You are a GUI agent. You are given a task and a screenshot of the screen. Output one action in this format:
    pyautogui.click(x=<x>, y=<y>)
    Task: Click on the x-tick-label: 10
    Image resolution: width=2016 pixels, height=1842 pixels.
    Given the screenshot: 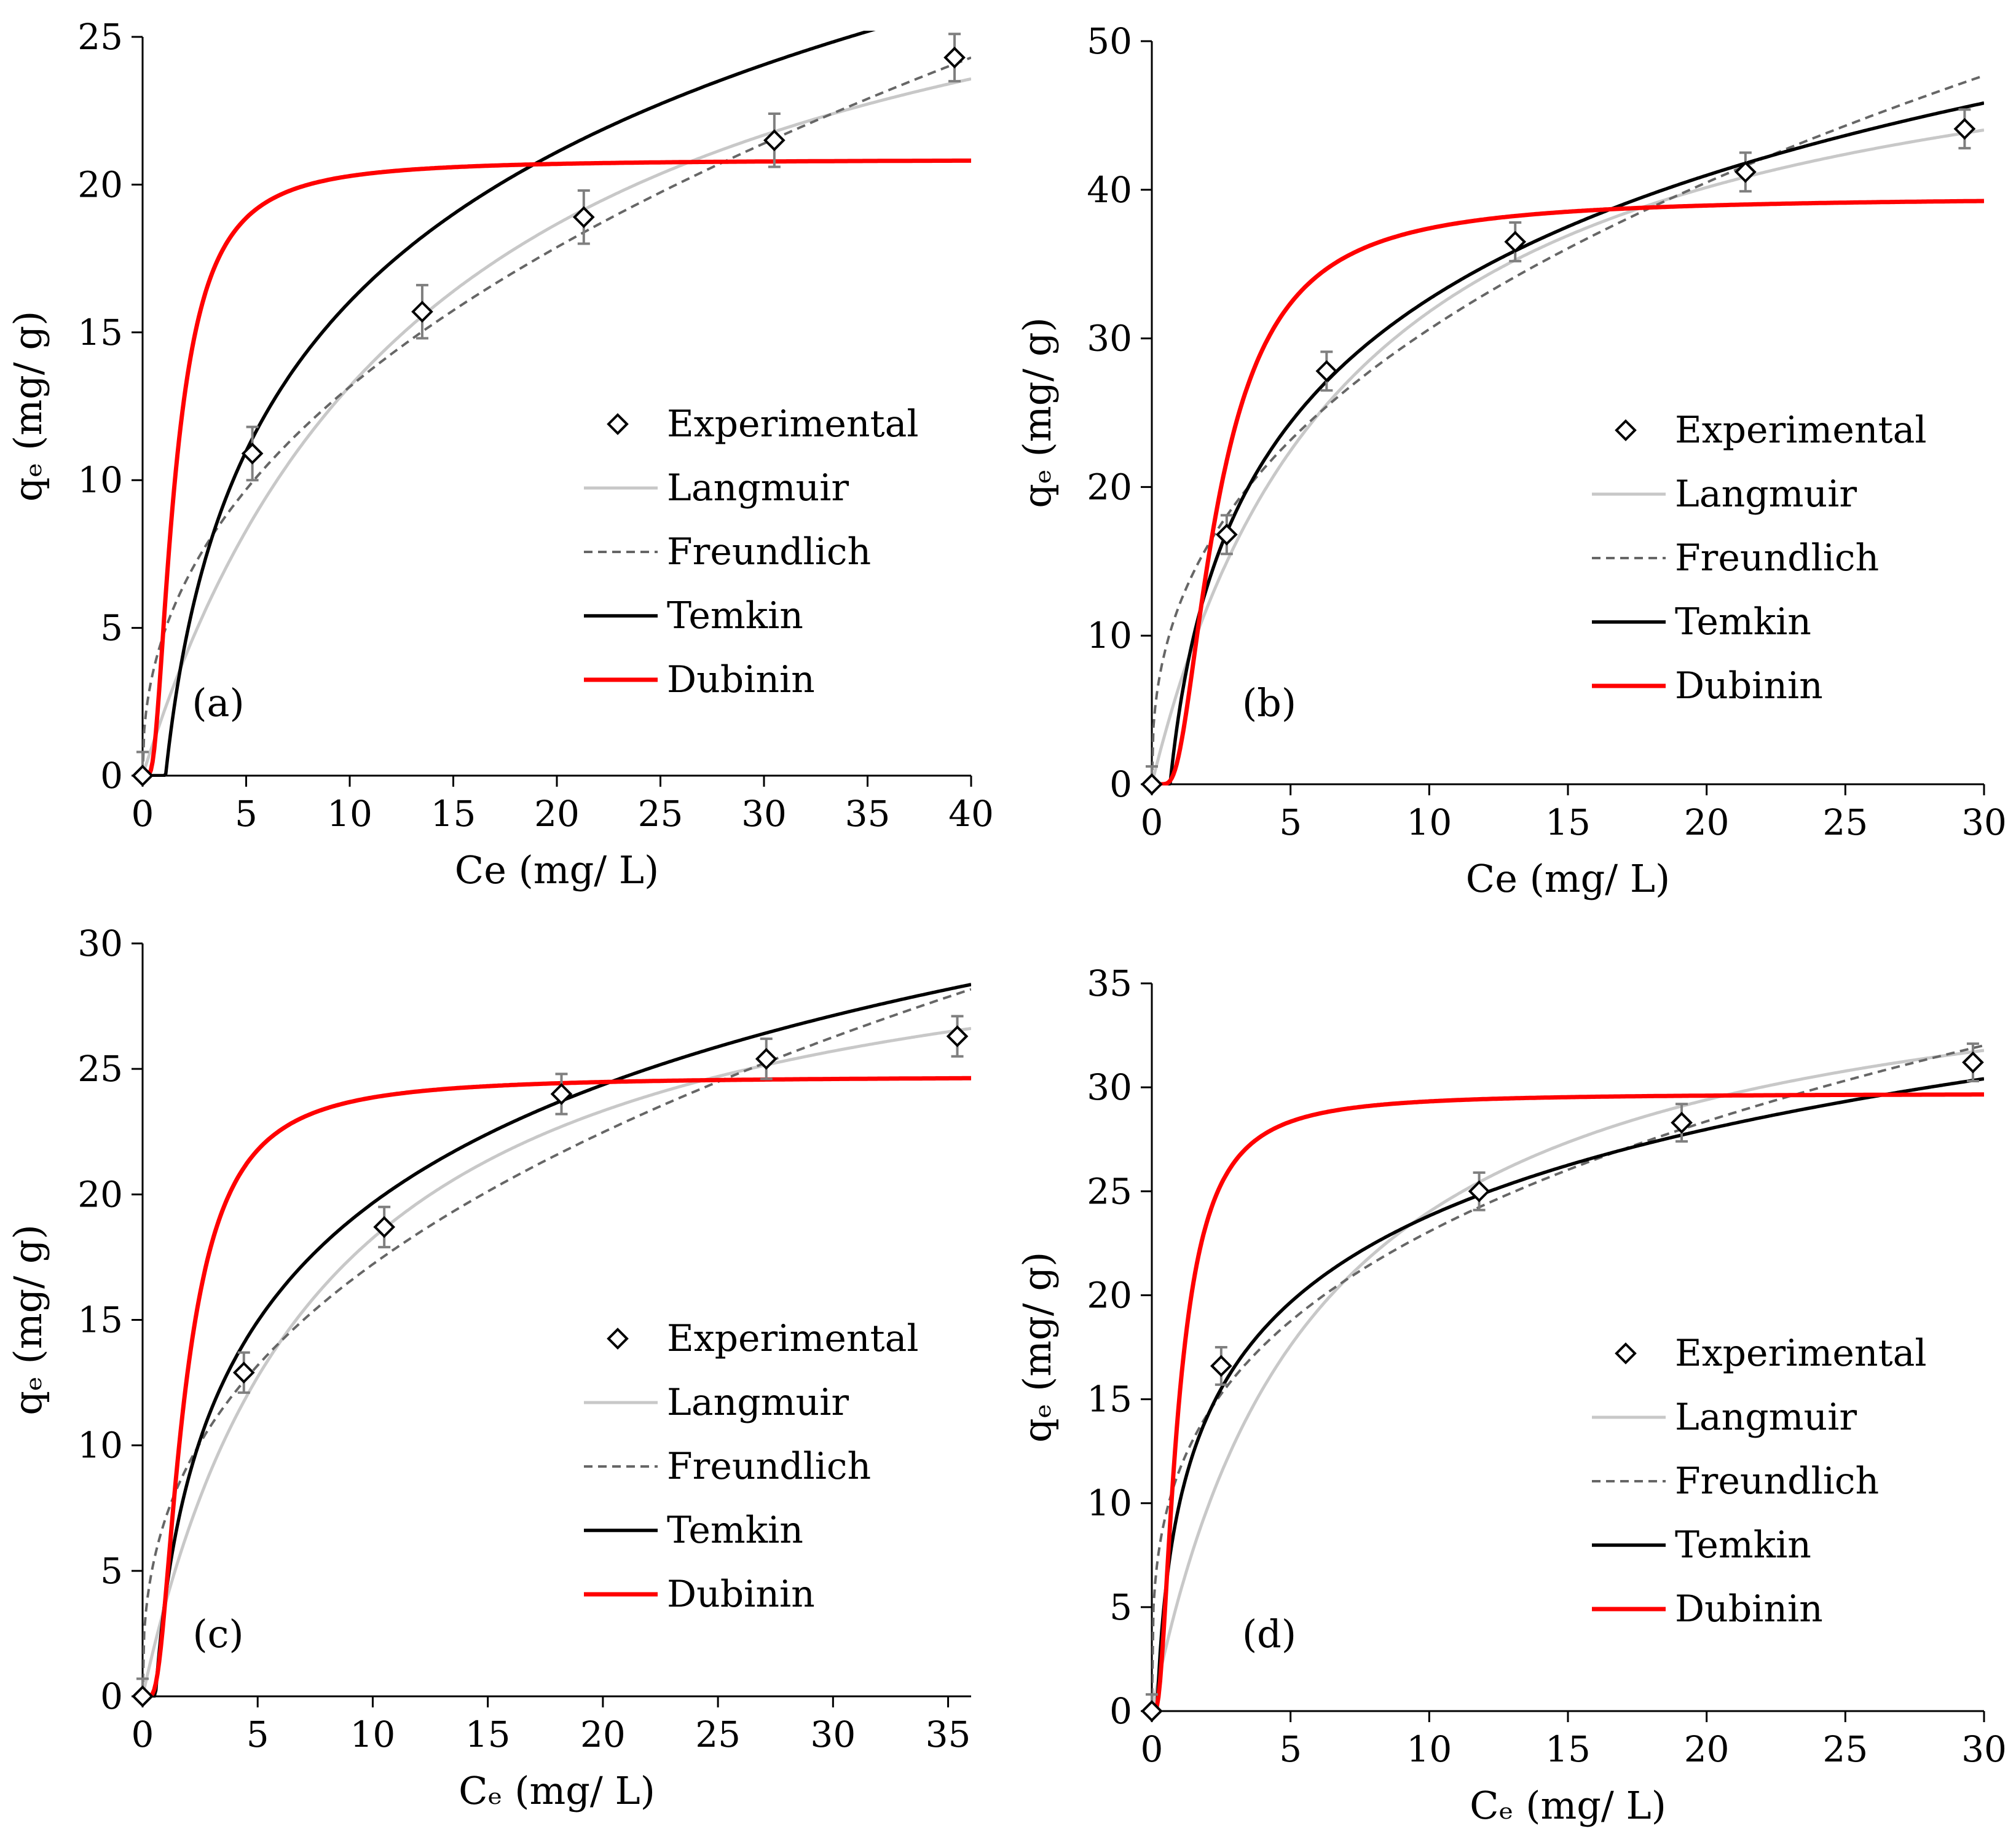 What is the action you would take?
    pyautogui.click(x=373, y=1734)
    